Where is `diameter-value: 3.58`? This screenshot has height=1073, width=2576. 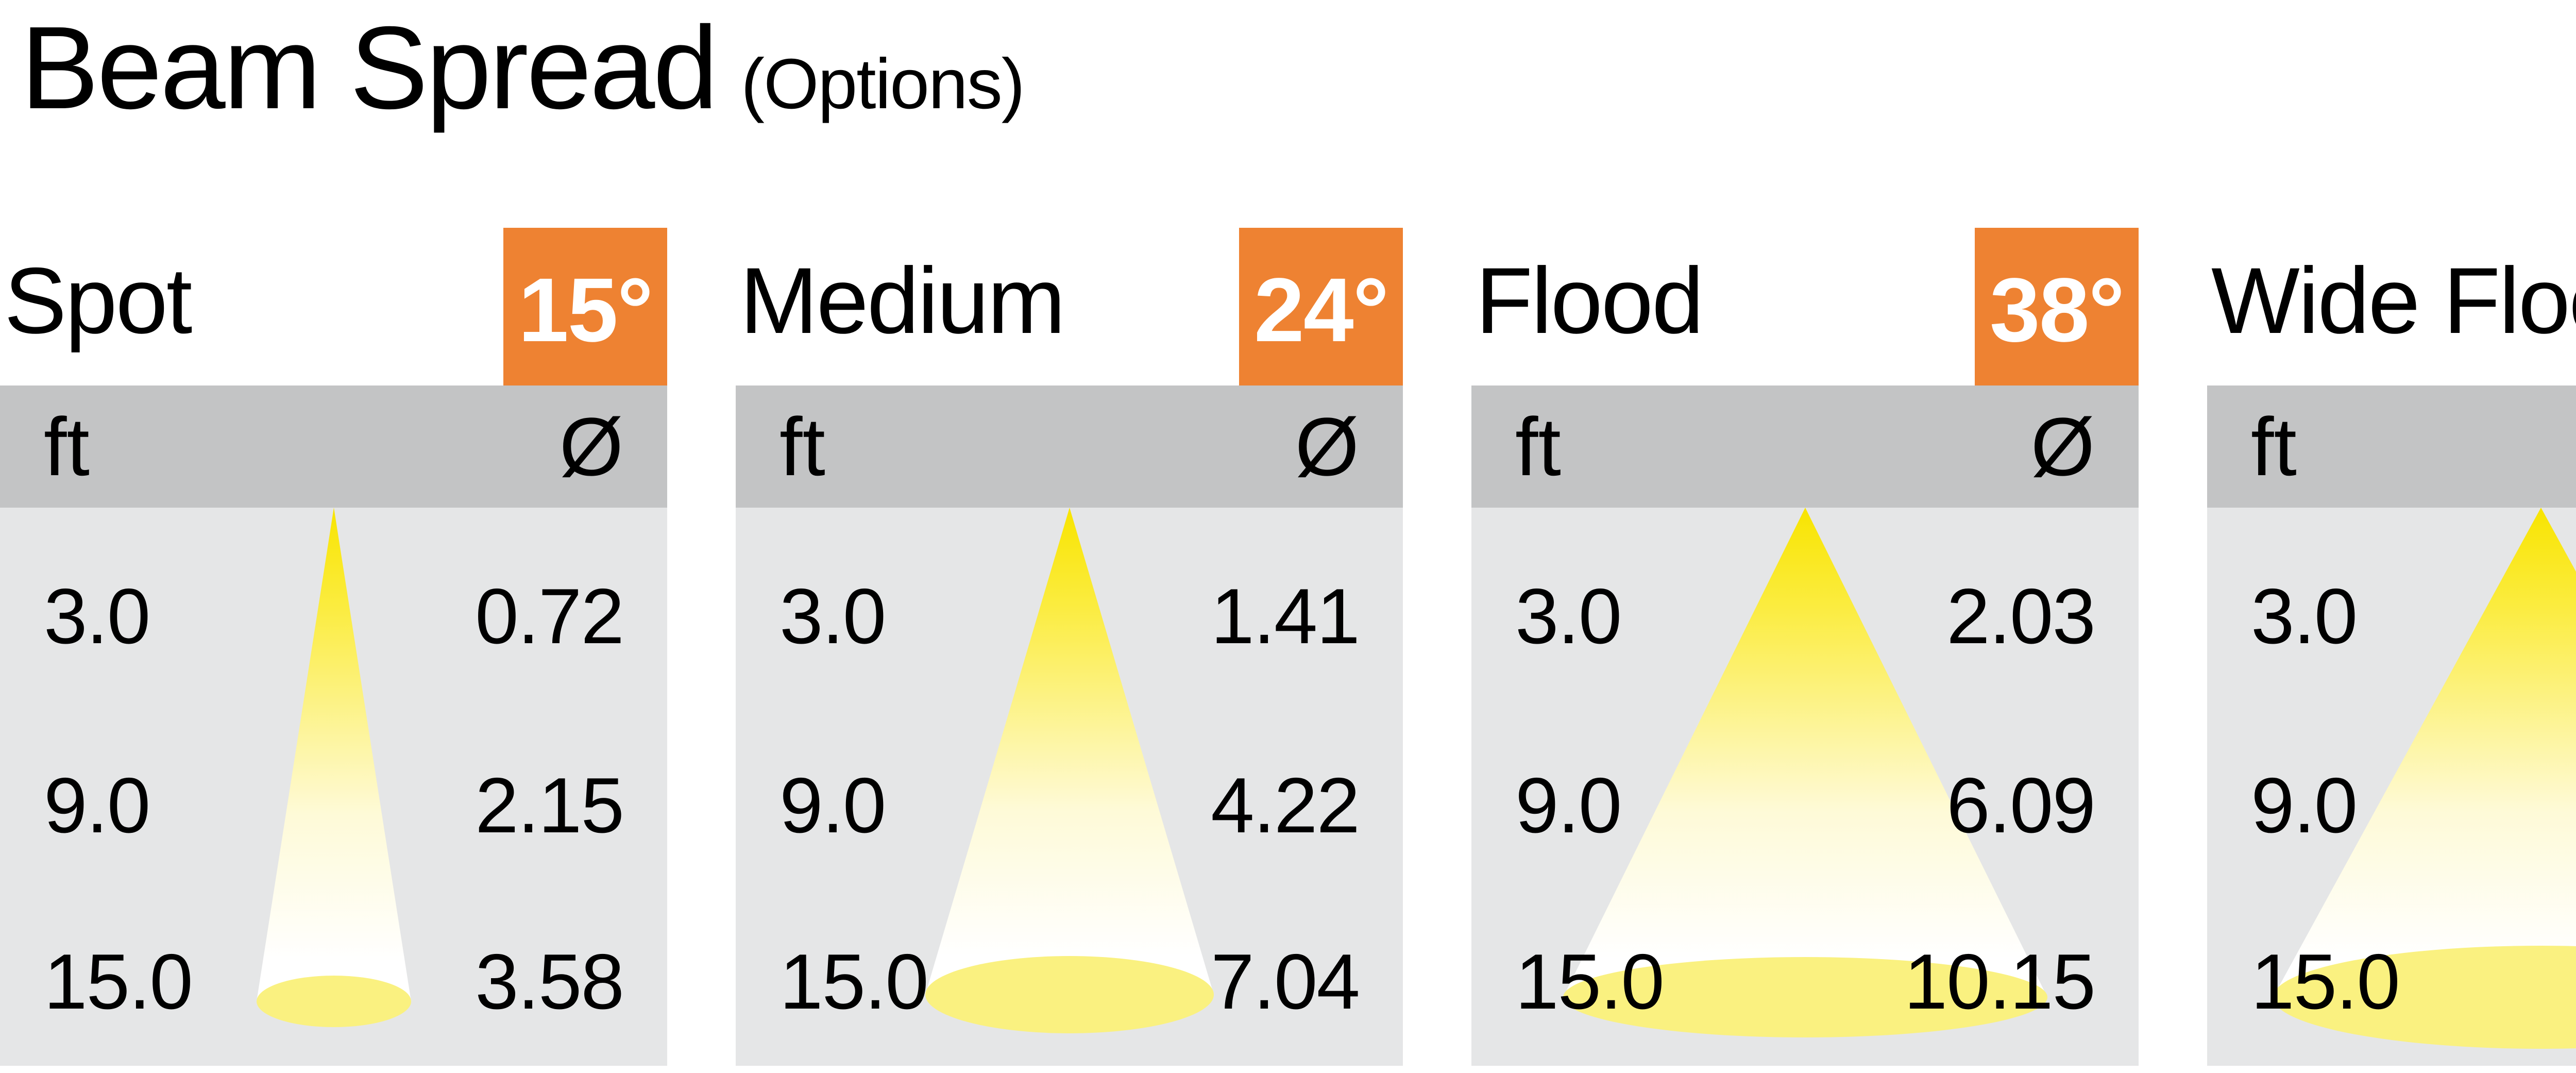 diameter-value: 3.58 is located at coordinates (549, 982).